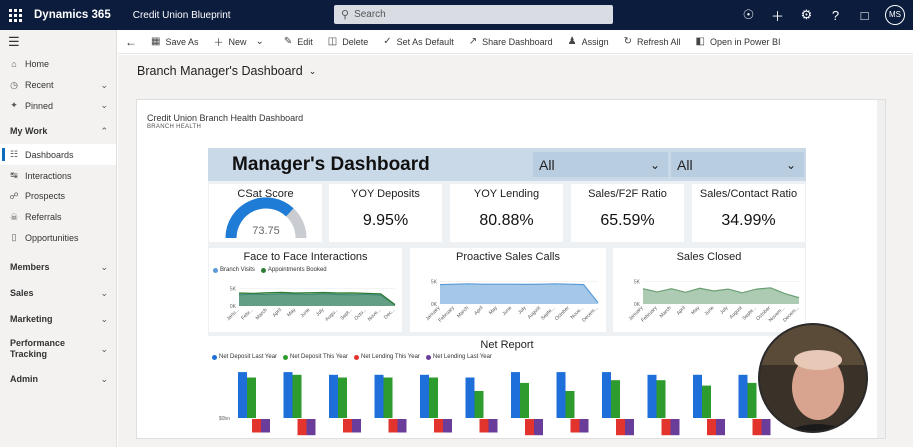 This screenshot has width=913, height=447. Describe the element at coordinates (748, 14) in the screenshot. I see `lightbulb-icon: ☉` at that location.